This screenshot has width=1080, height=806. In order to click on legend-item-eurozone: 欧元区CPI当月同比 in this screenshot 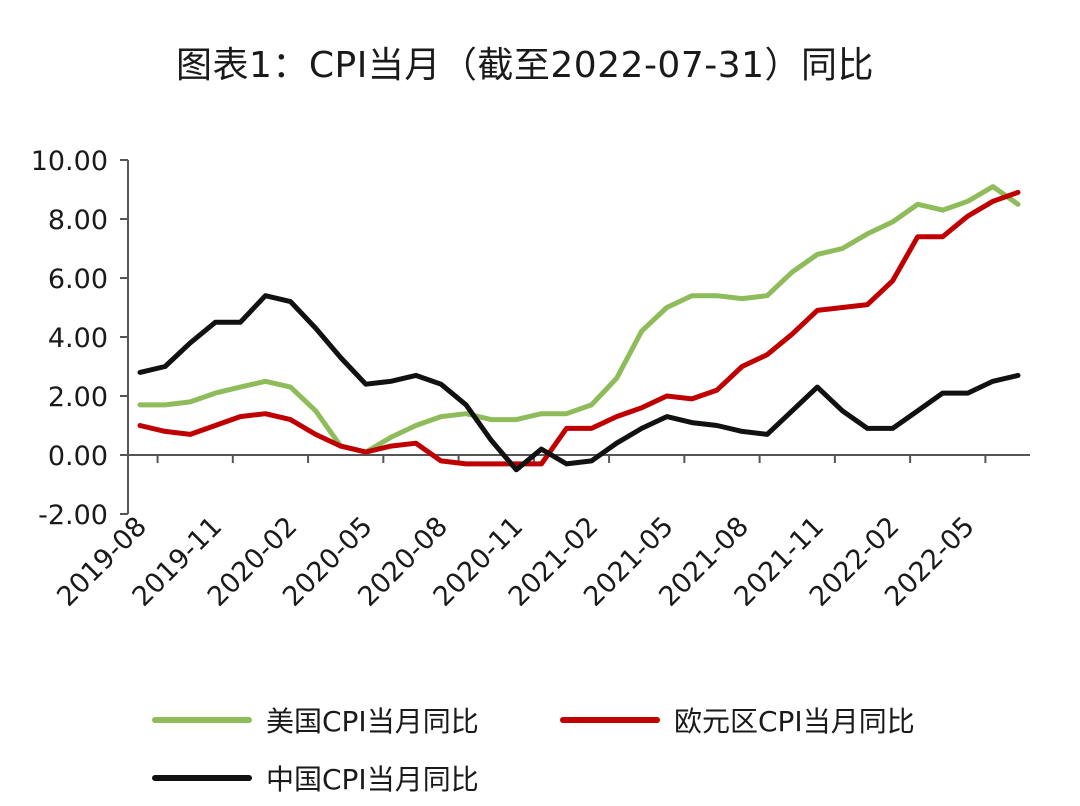, I will do `click(737, 720)`.